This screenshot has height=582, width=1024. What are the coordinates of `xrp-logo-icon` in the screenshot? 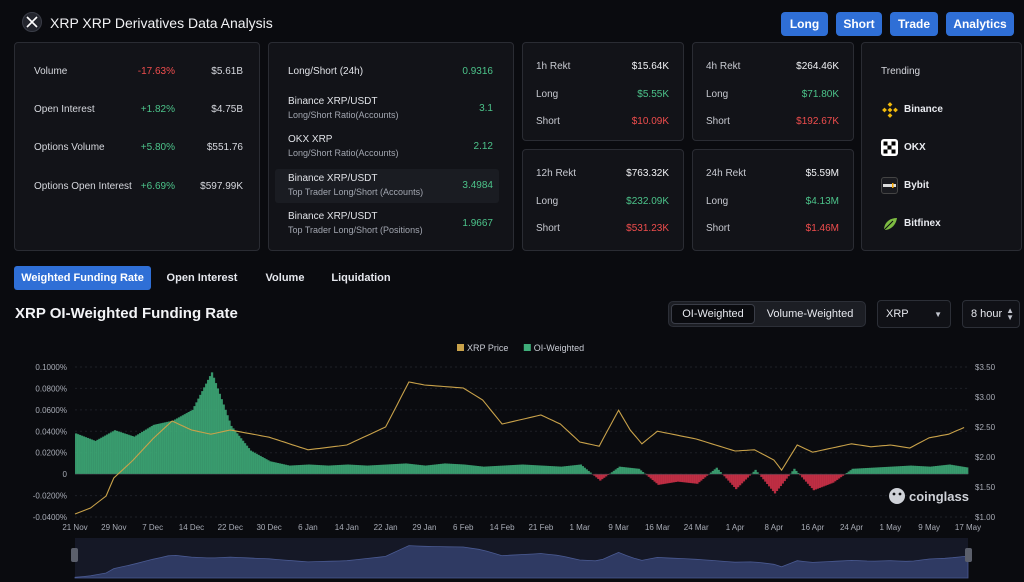 It's located at (32, 22).